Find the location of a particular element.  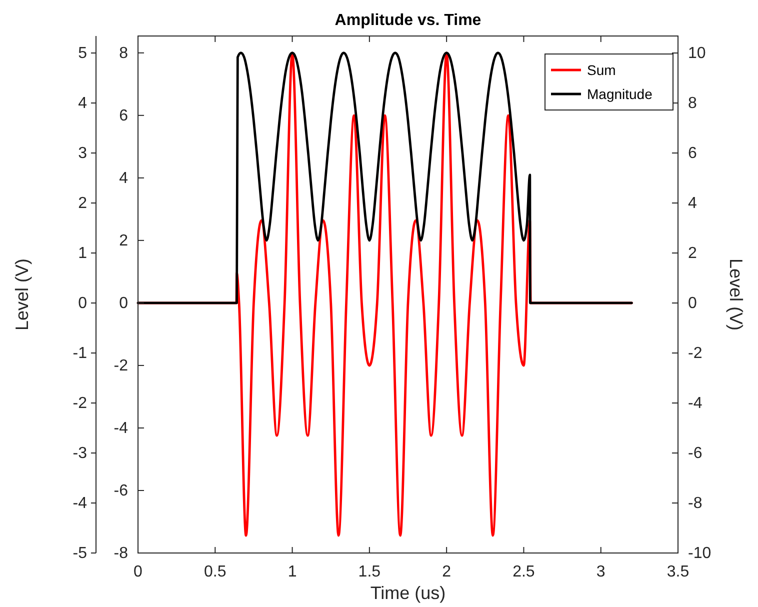

x-tick-label: 0.5 is located at coordinates (215, 571).